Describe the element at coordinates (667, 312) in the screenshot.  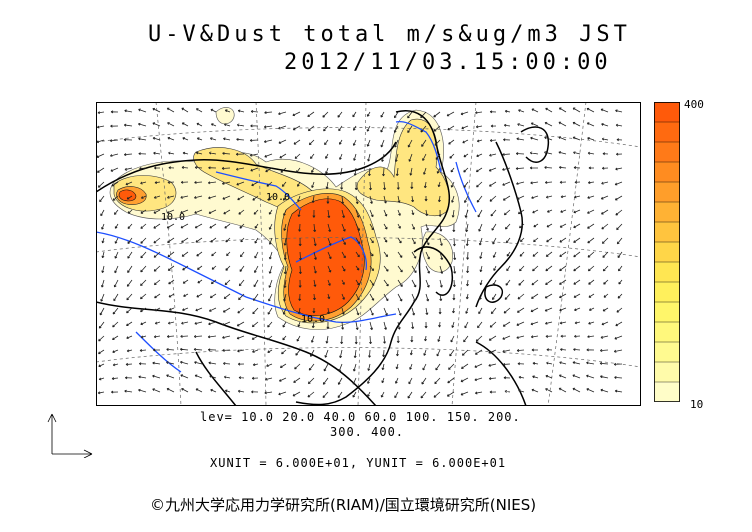
I see `colorbar-cell` at that location.